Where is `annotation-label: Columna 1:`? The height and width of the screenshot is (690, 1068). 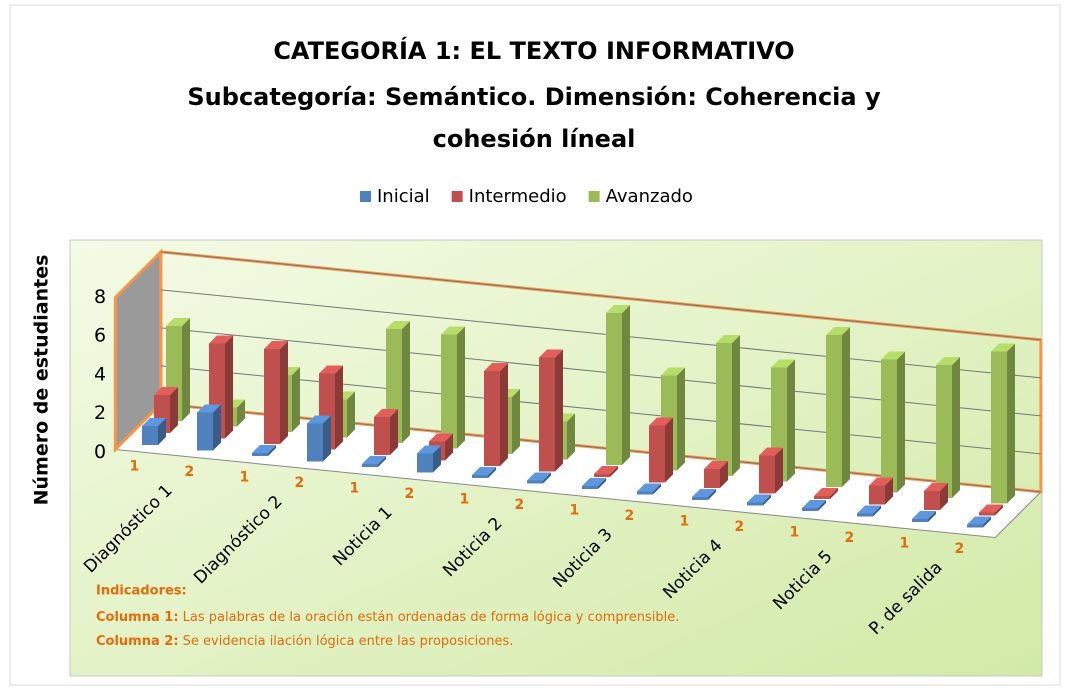 annotation-label: Columna 1: is located at coordinates (137, 617).